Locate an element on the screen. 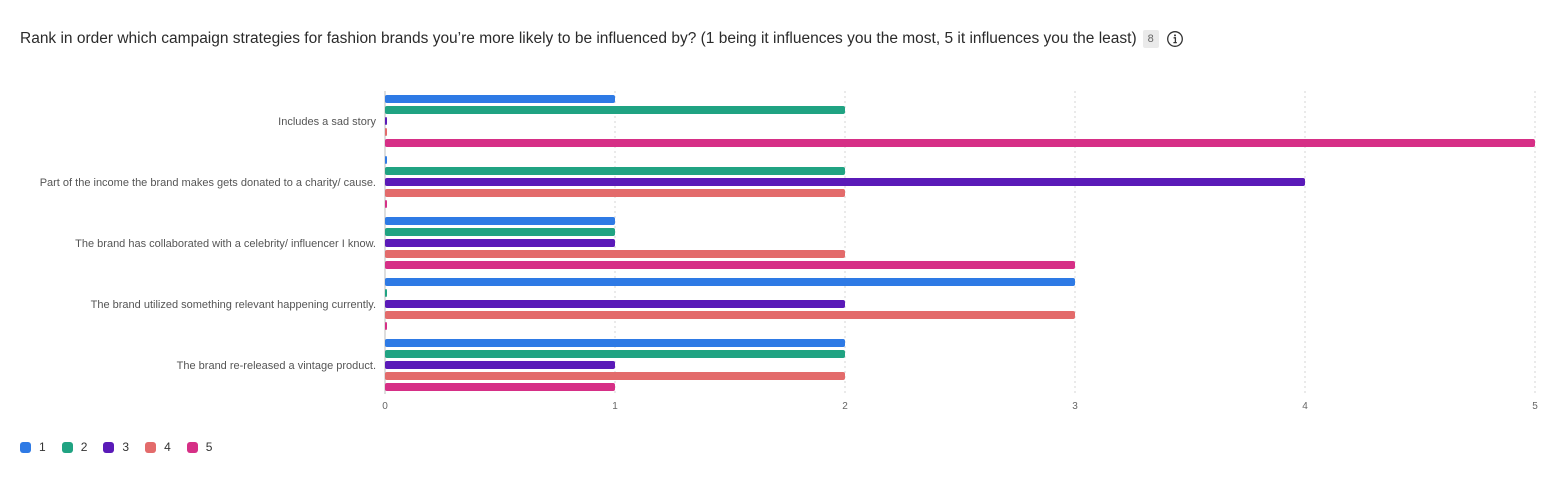 The height and width of the screenshot is (480, 1567). legend-item-5: 5 is located at coordinates (199, 447).